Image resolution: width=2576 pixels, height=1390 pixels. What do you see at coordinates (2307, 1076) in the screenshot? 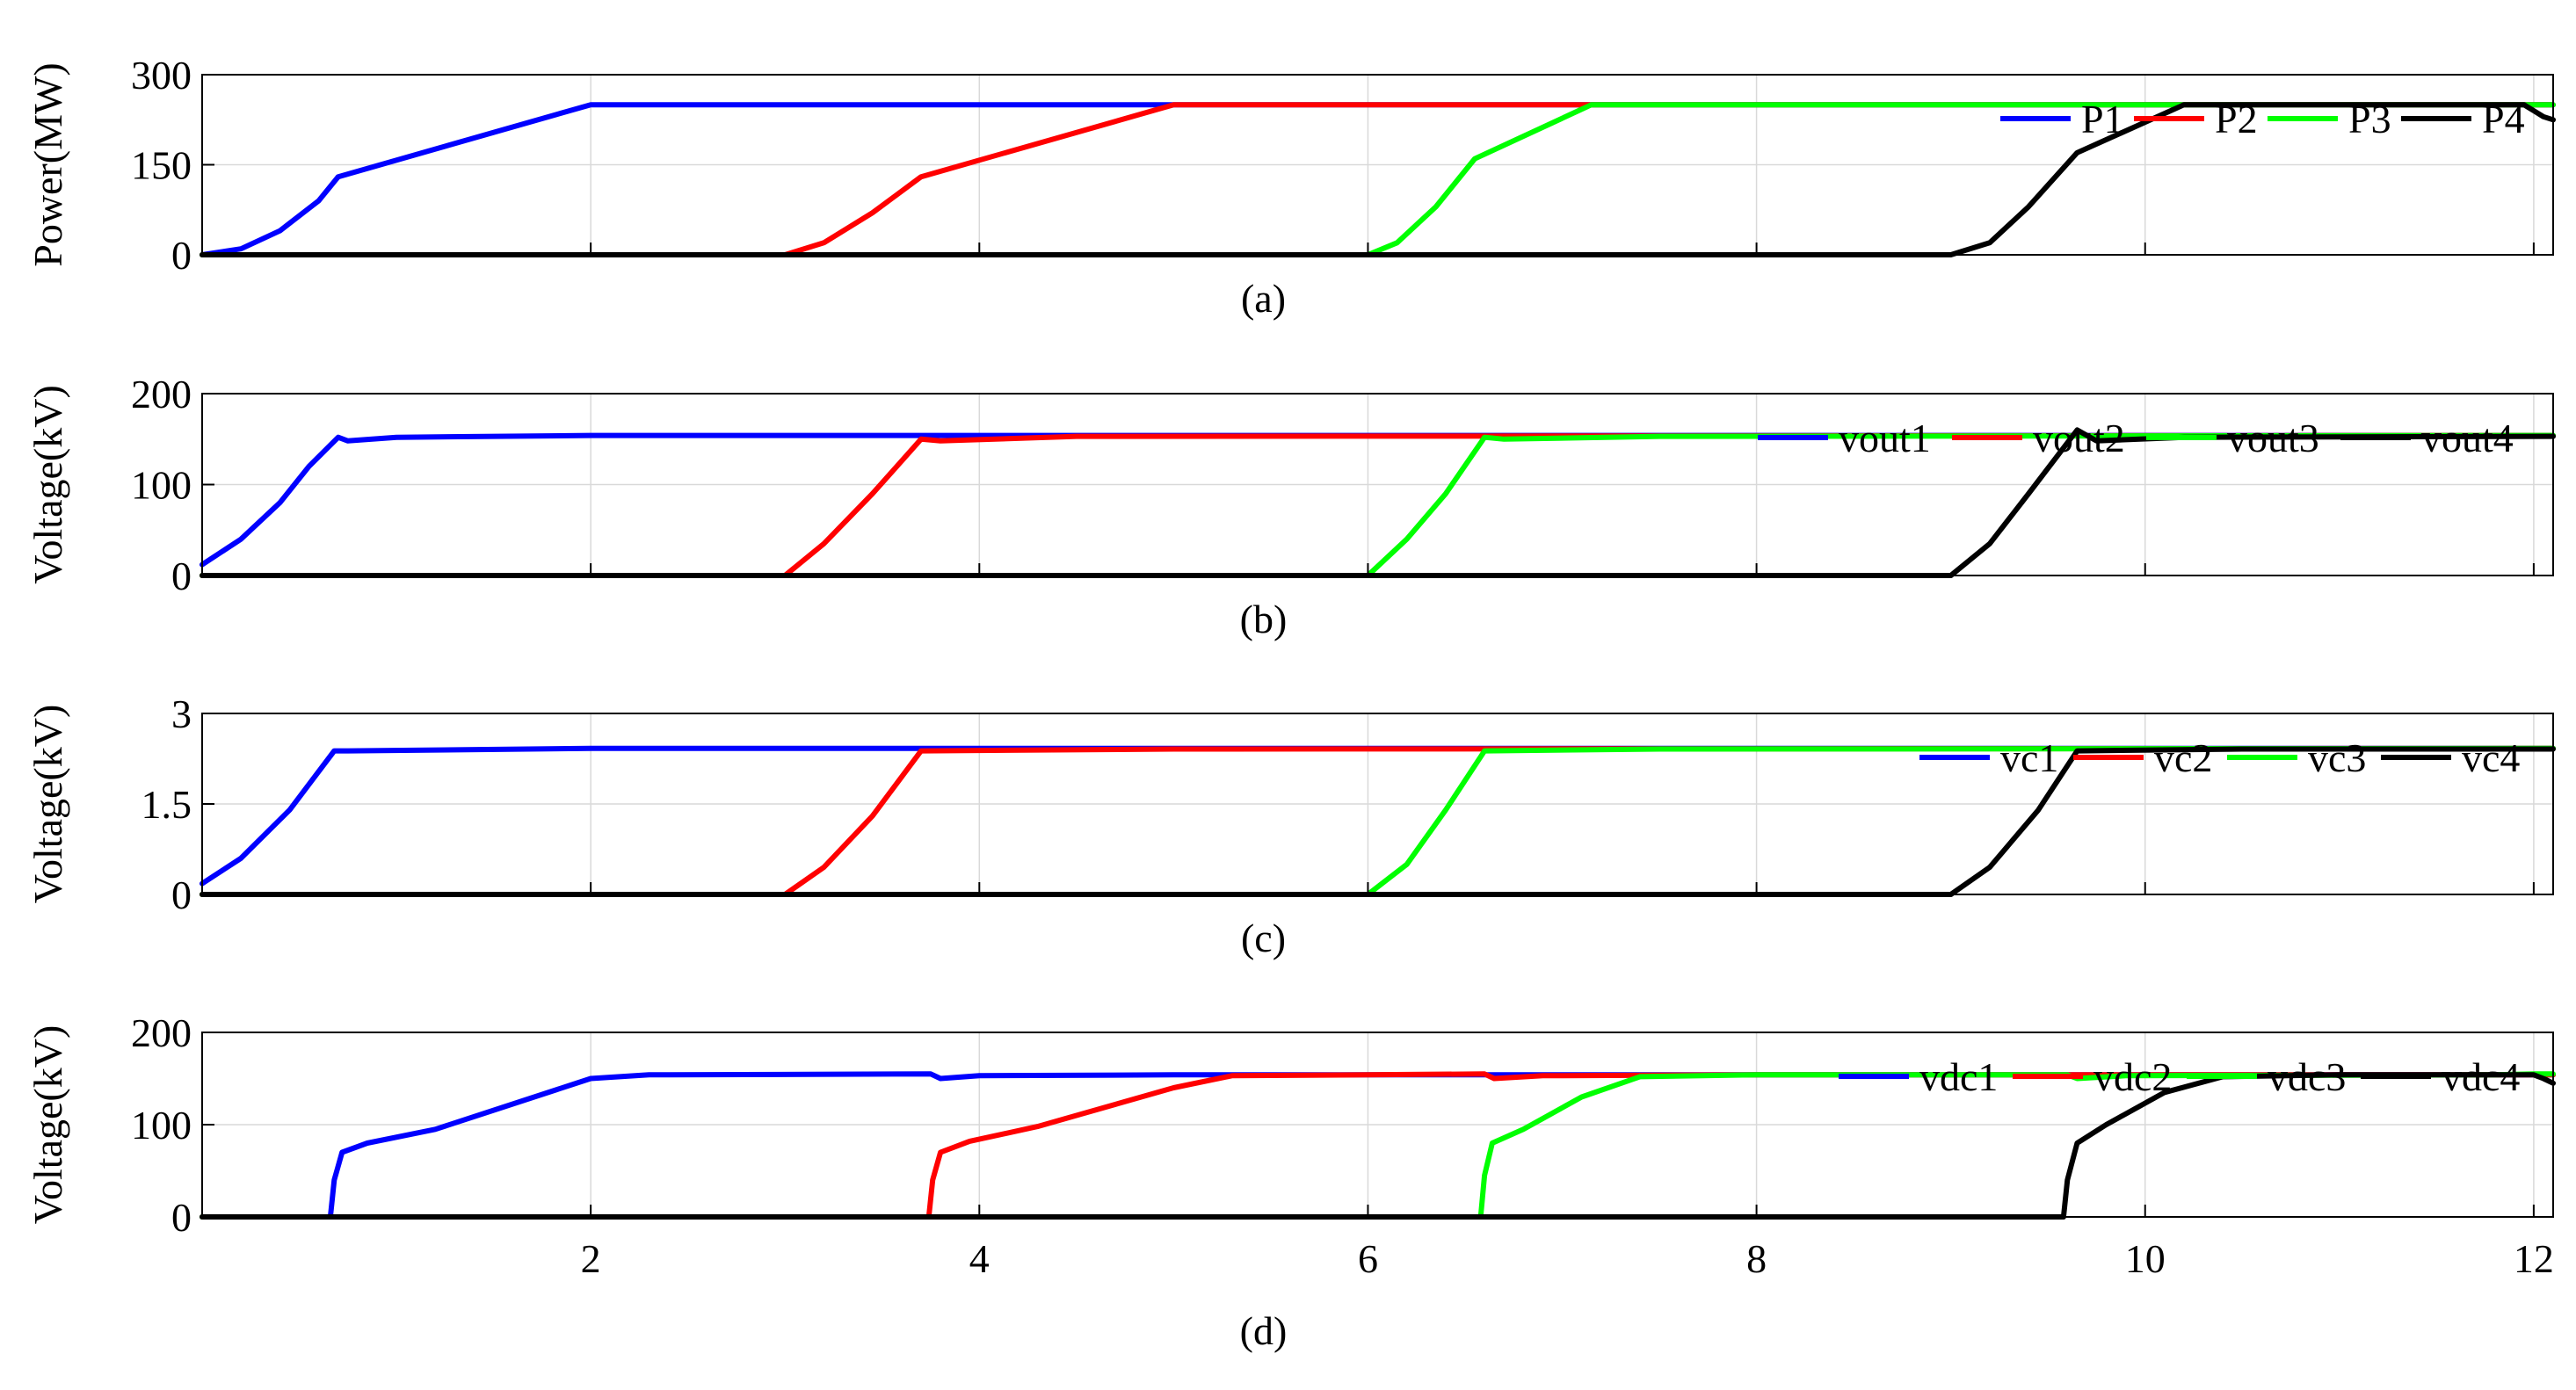
I see `legend-label-vdc3: vdc3` at bounding box center [2307, 1076].